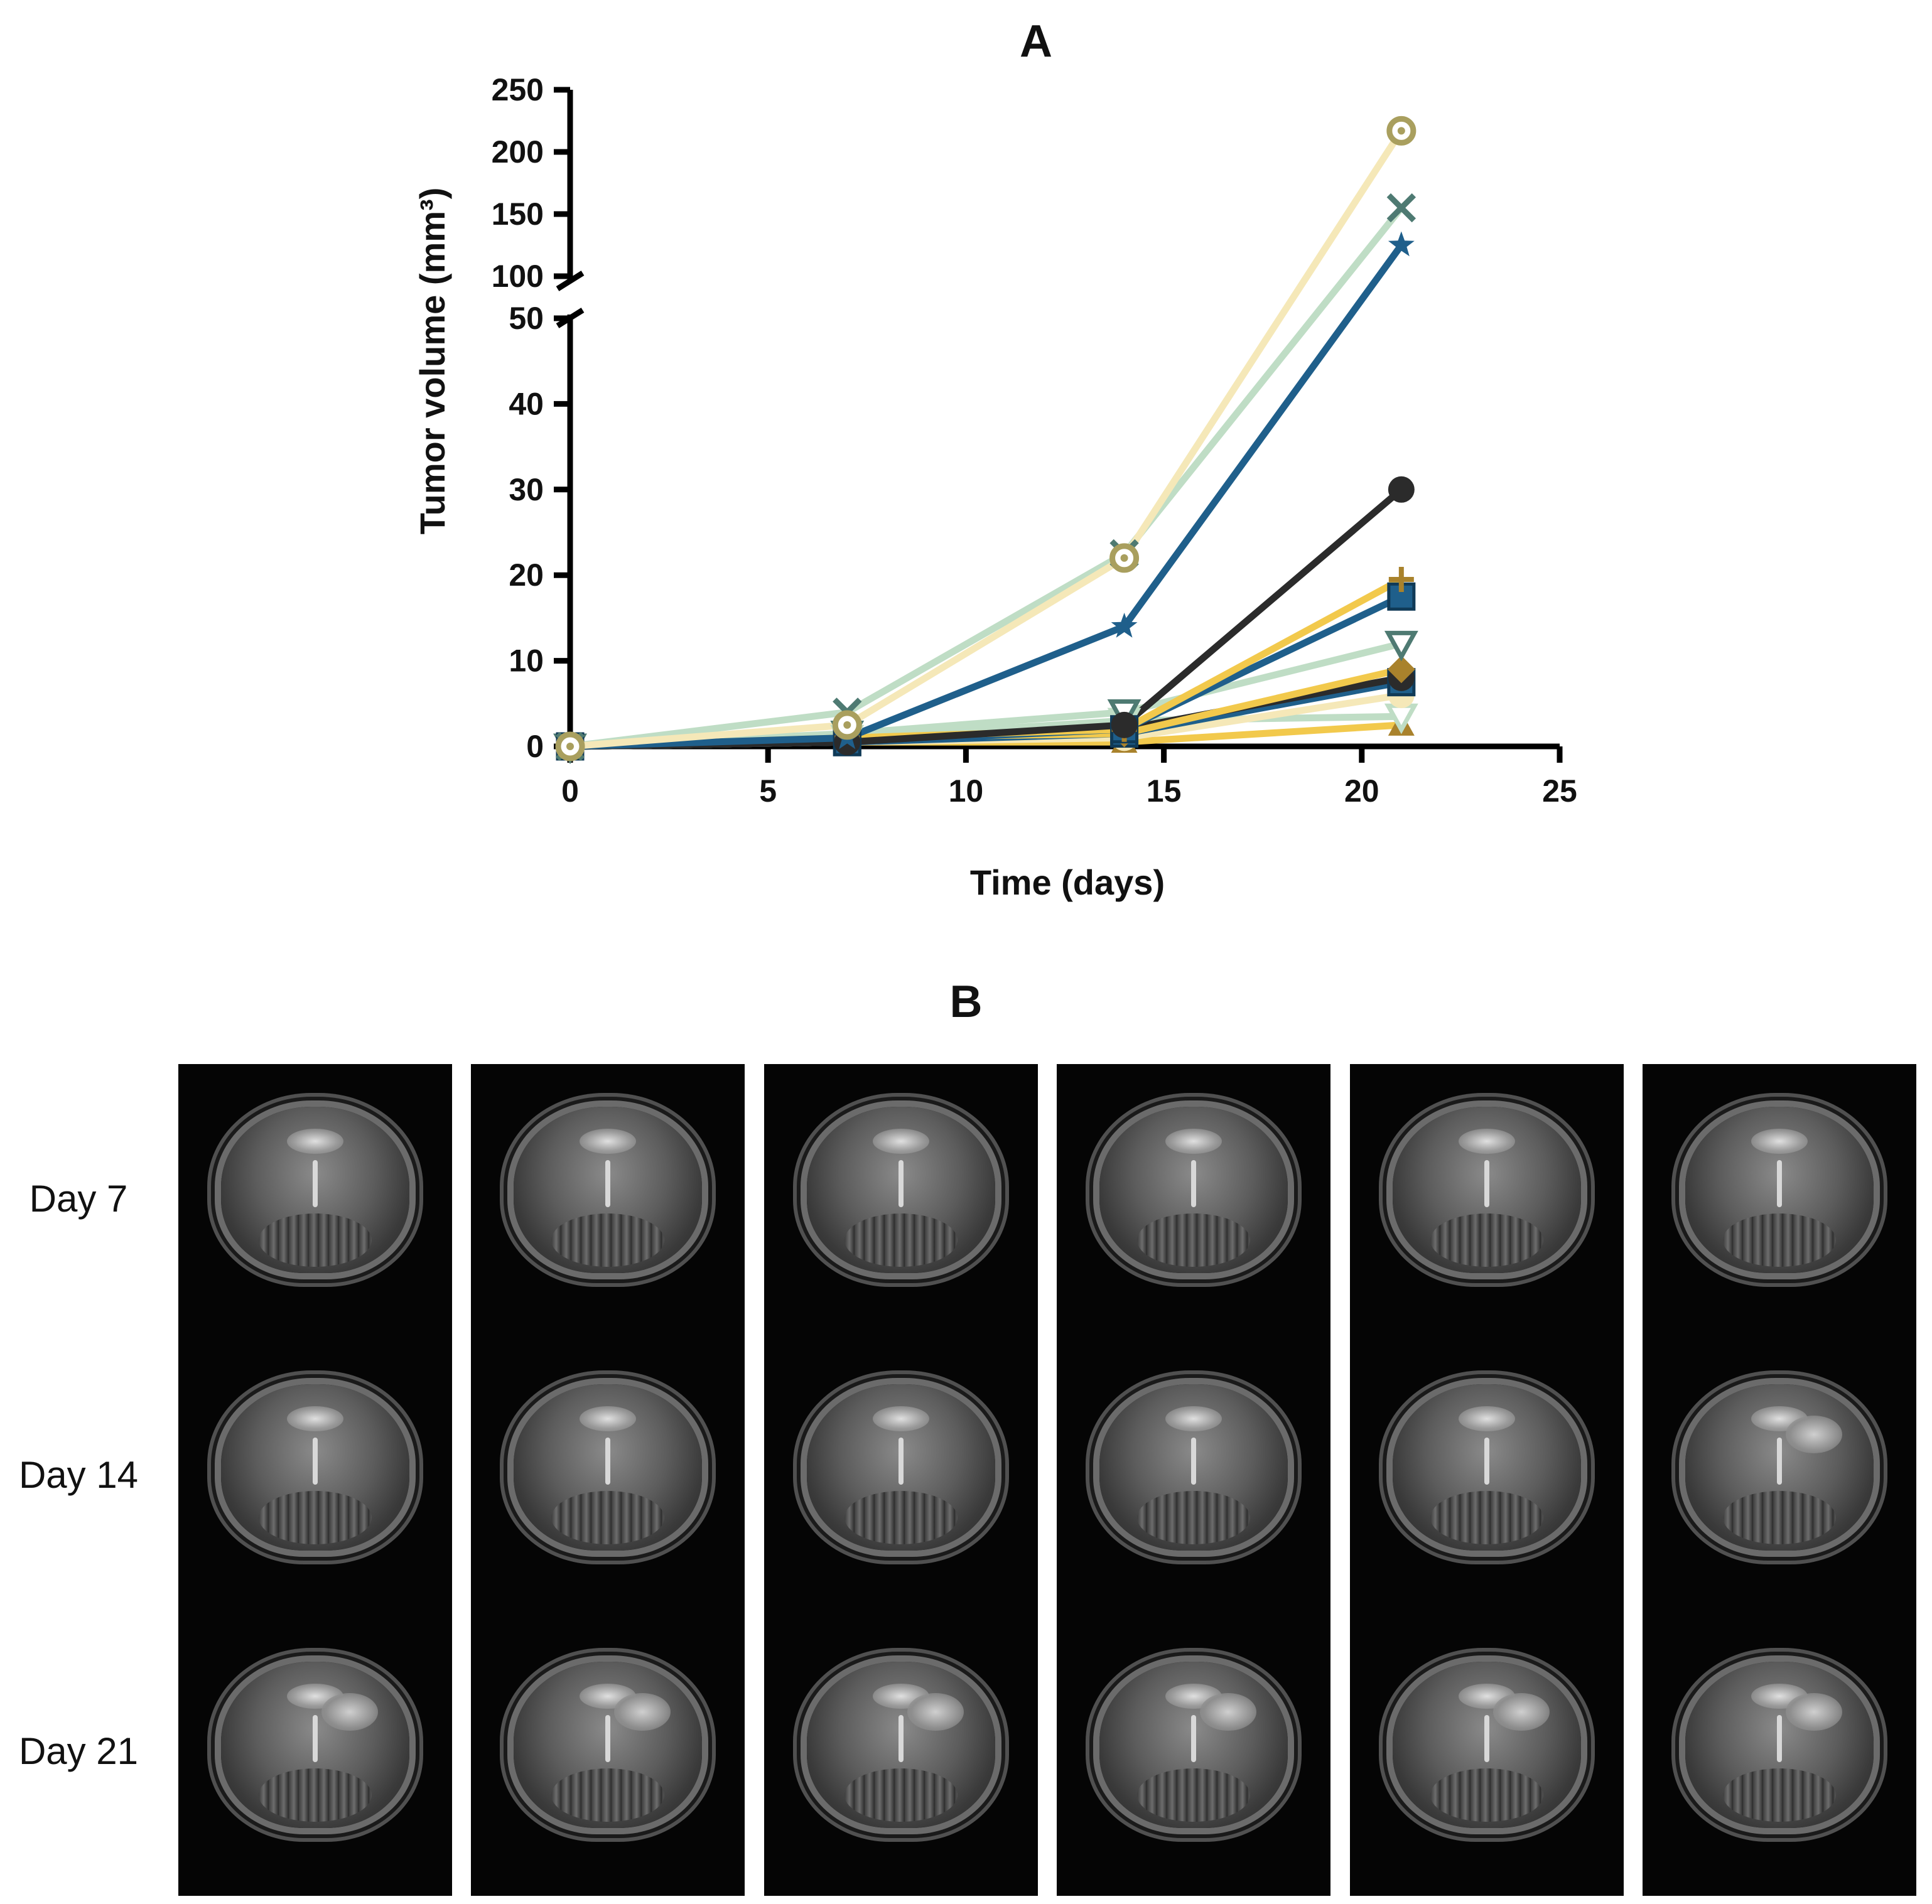 This screenshot has width=1932, height=1904. What do you see at coordinates (526, 318) in the screenshot?
I see `y-tick-label-50: 50` at bounding box center [526, 318].